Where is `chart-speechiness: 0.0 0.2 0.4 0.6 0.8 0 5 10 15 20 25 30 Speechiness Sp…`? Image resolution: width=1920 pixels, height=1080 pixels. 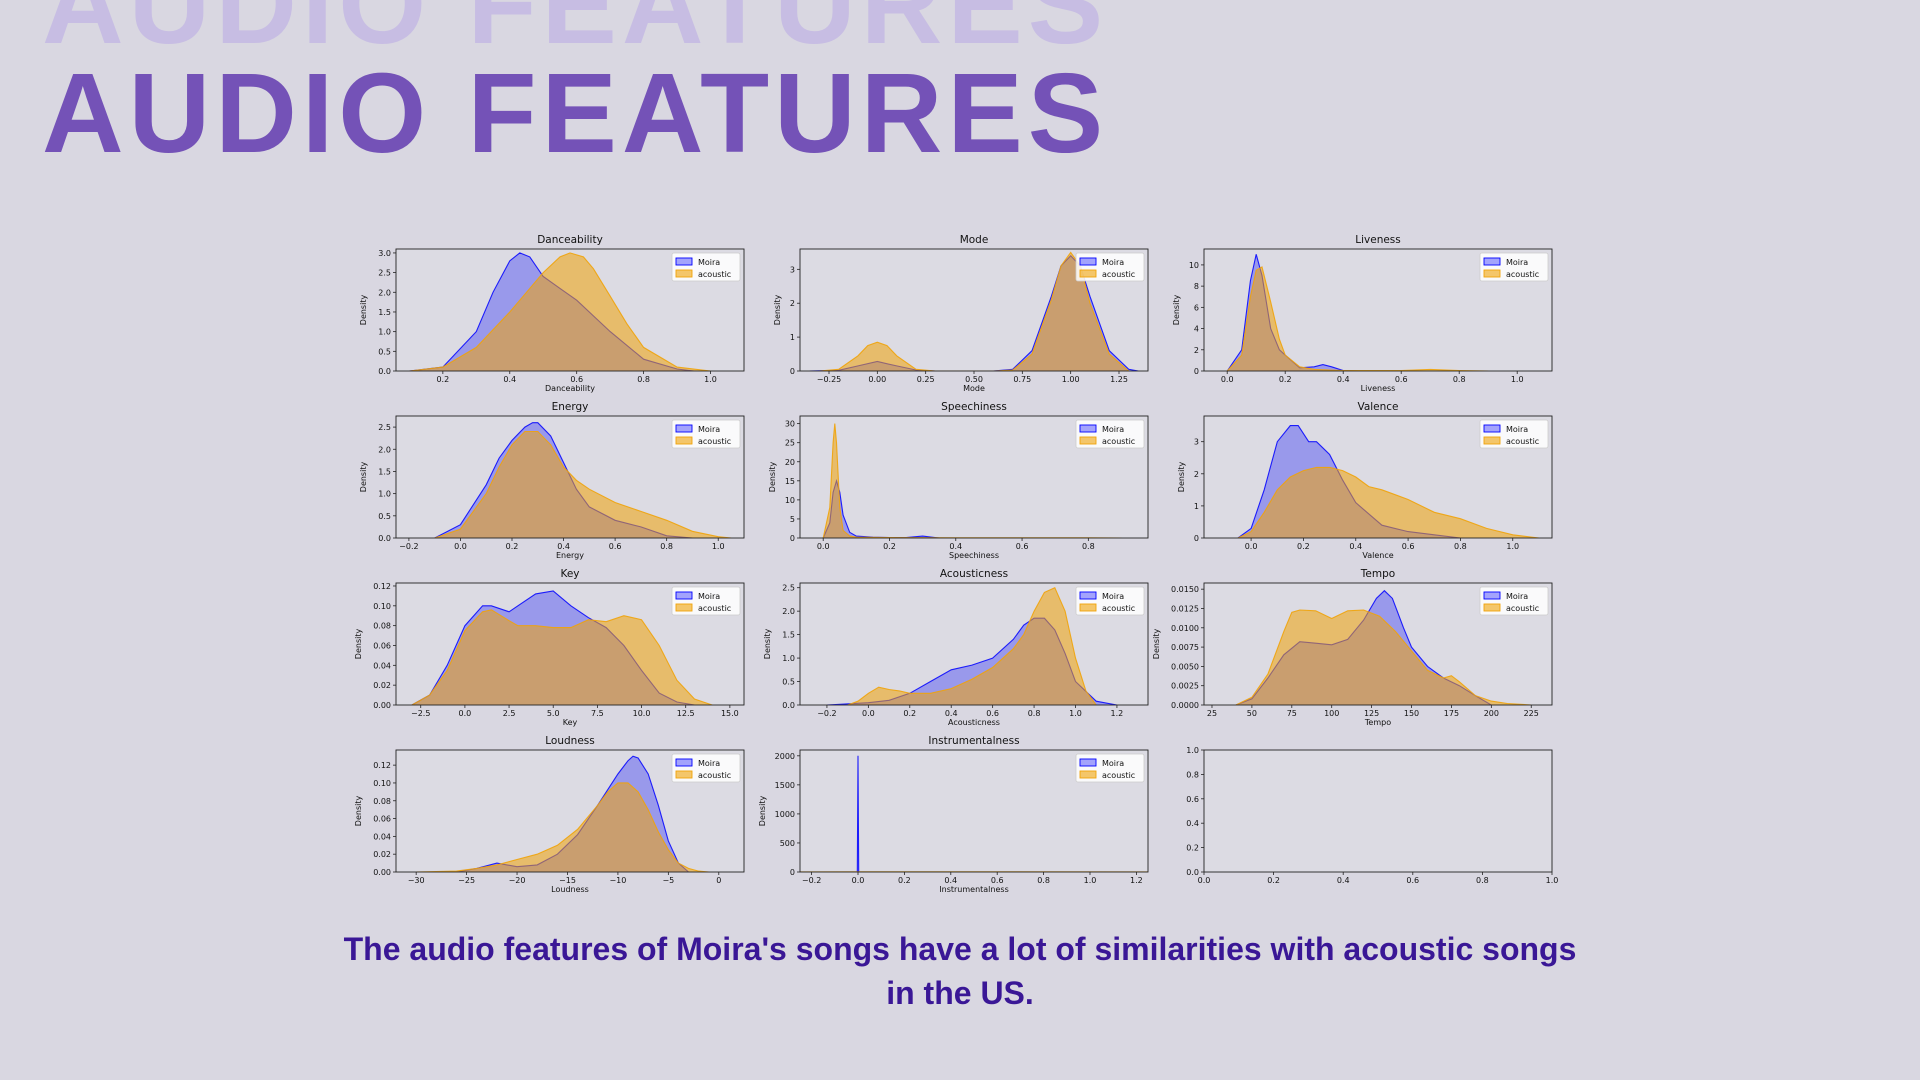 chart-speechiness: 0.0 0.2 0.4 0.6 0.8 0 5 10 15 20 25 30 Speechiness Sp… is located at coordinates (958, 480).